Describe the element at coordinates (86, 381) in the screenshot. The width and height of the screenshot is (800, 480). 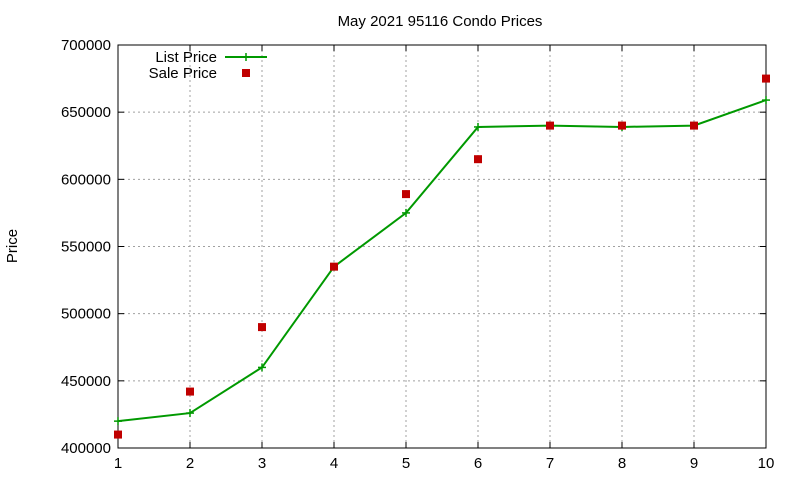
I see `y-tick-label: 450000` at that location.